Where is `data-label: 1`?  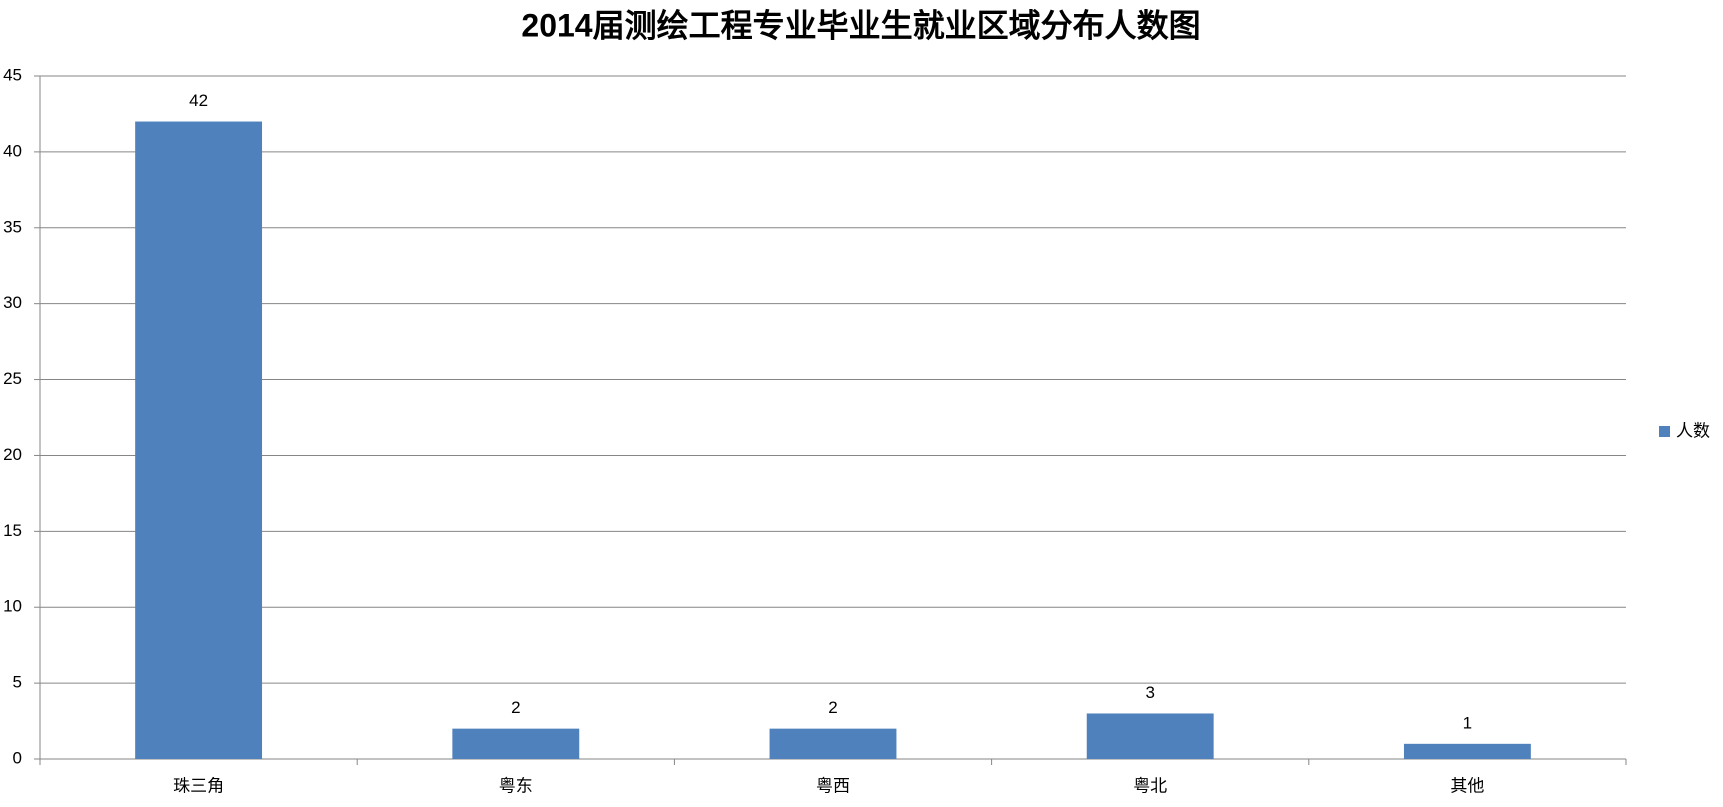 data-label: 1 is located at coordinates (1467, 722).